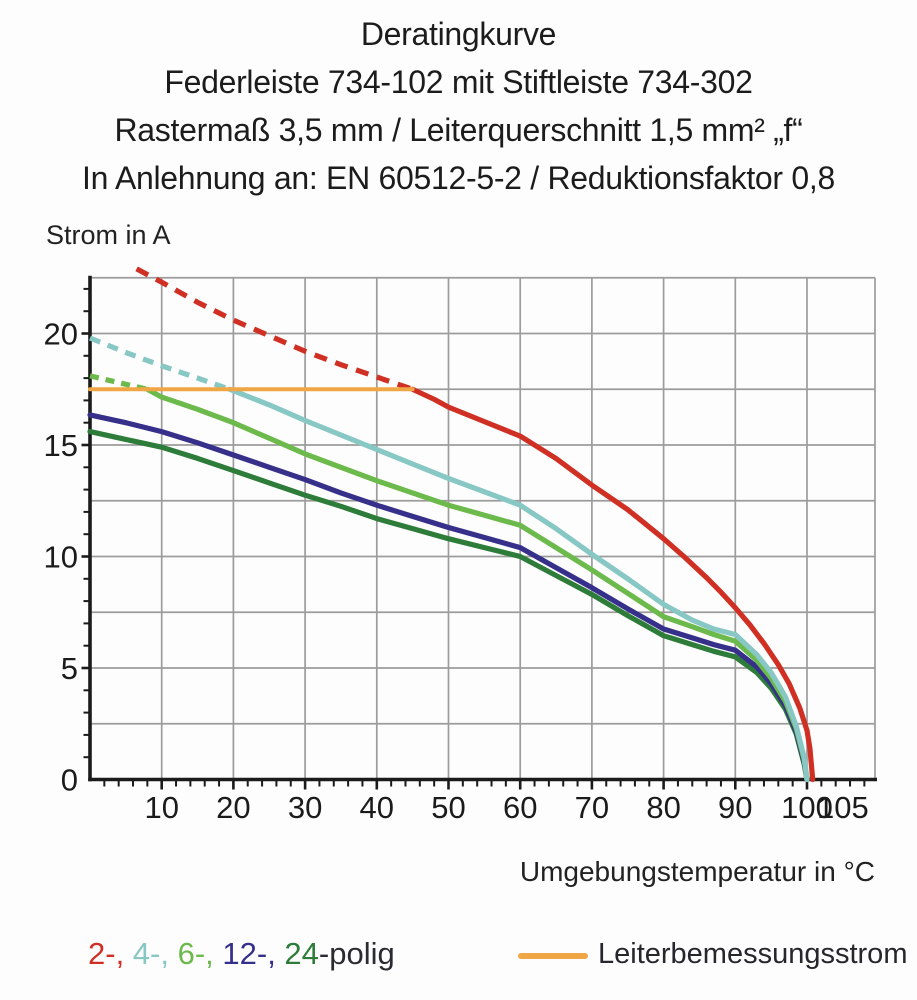 The image size is (917, 1000). What do you see at coordinates (807, 807) in the screenshot?
I see `x-tick-label: 100` at bounding box center [807, 807].